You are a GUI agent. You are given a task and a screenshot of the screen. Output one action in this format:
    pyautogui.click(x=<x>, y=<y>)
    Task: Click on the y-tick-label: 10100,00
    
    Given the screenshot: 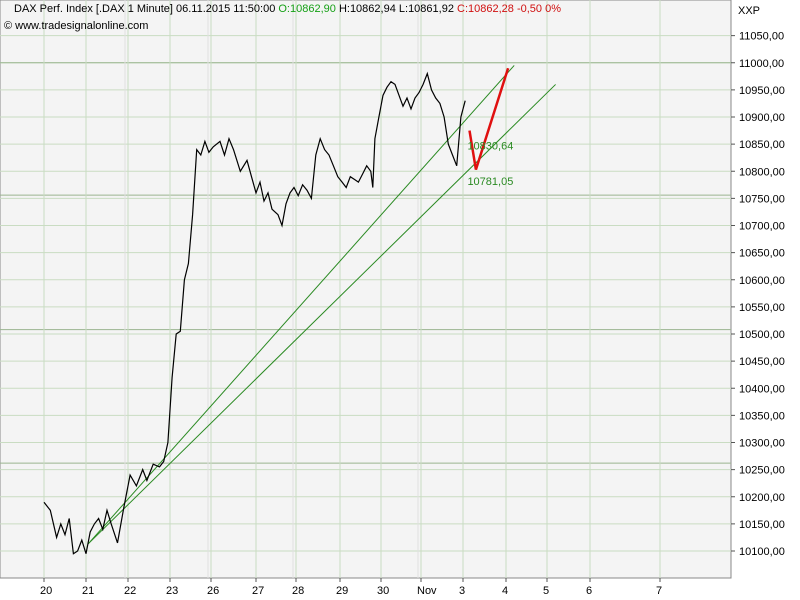 What is the action you would take?
    pyautogui.click(x=762, y=552)
    